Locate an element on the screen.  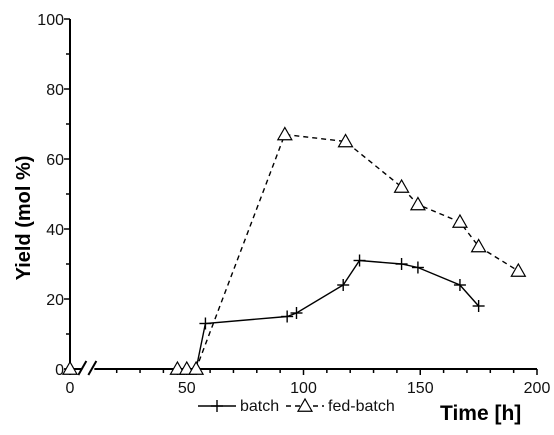
y-tick-label: 20 is located at coordinates (55, 300).